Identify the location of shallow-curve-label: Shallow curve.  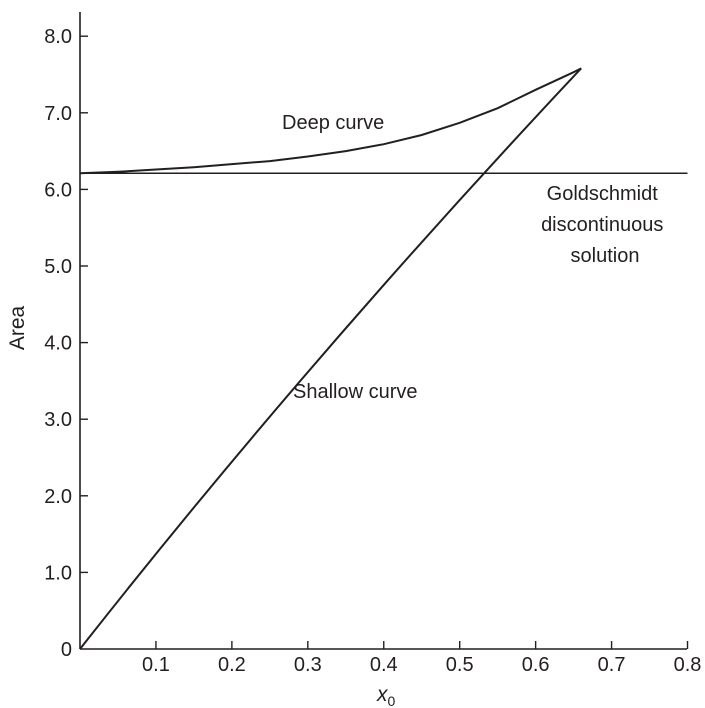
(355, 392).